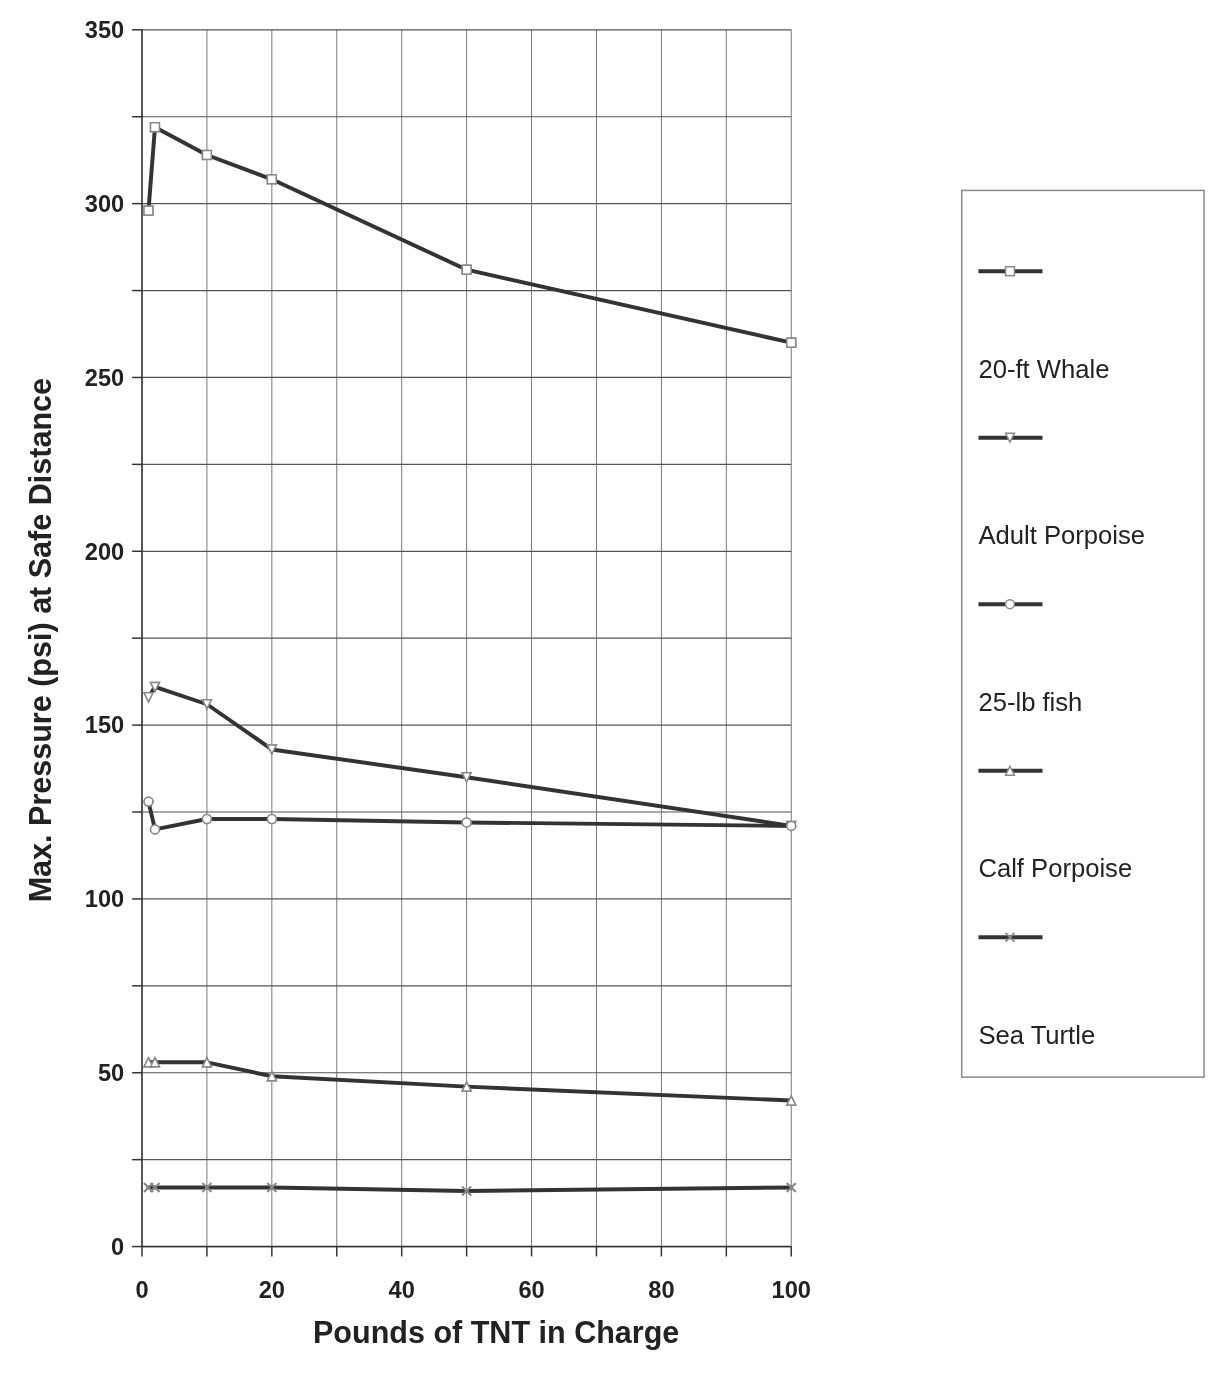 The width and height of the screenshot is (1218, 1373). Describe the element at coordinates (118, 1246) in the screenshot. I see `y-tick-label: 0` at that location.